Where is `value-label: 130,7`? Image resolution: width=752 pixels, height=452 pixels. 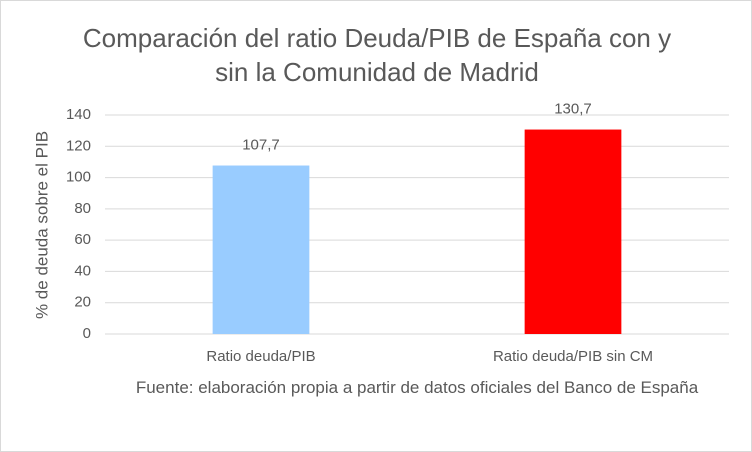 value-label: 130,7 is located at coordinates (573, 109).